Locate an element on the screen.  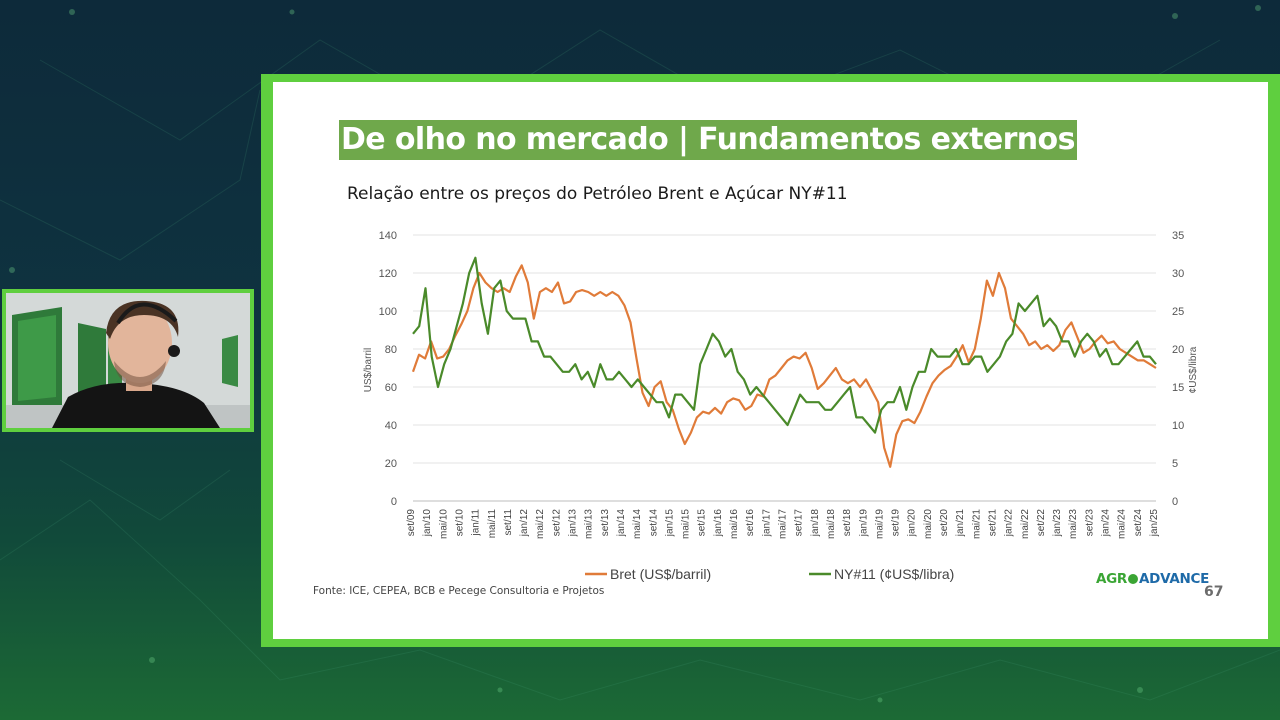
x-tick-label: jan/11 is located at coordinates (476, 523).